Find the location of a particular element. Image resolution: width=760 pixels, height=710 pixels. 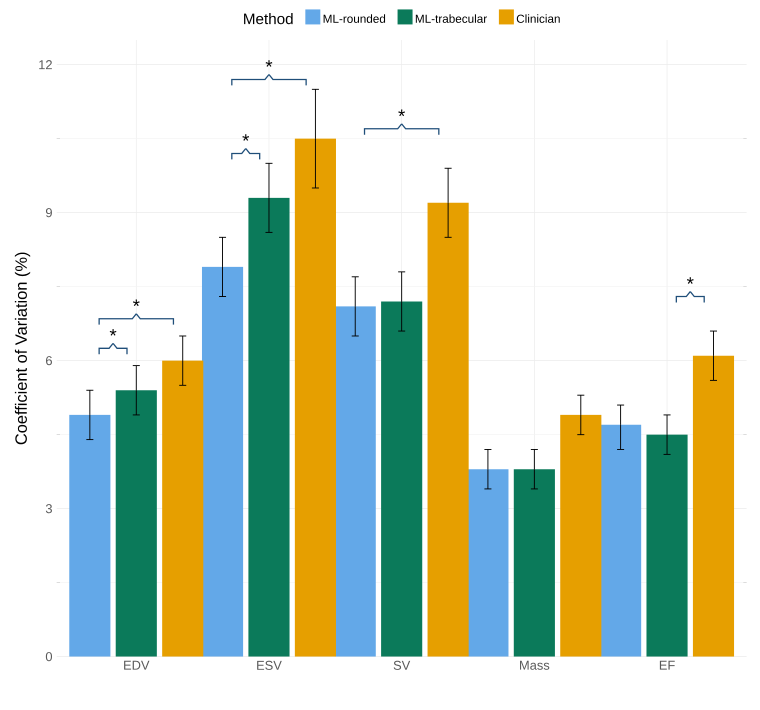

legend-label: ML-rounded is located at coordinates (355, 18).